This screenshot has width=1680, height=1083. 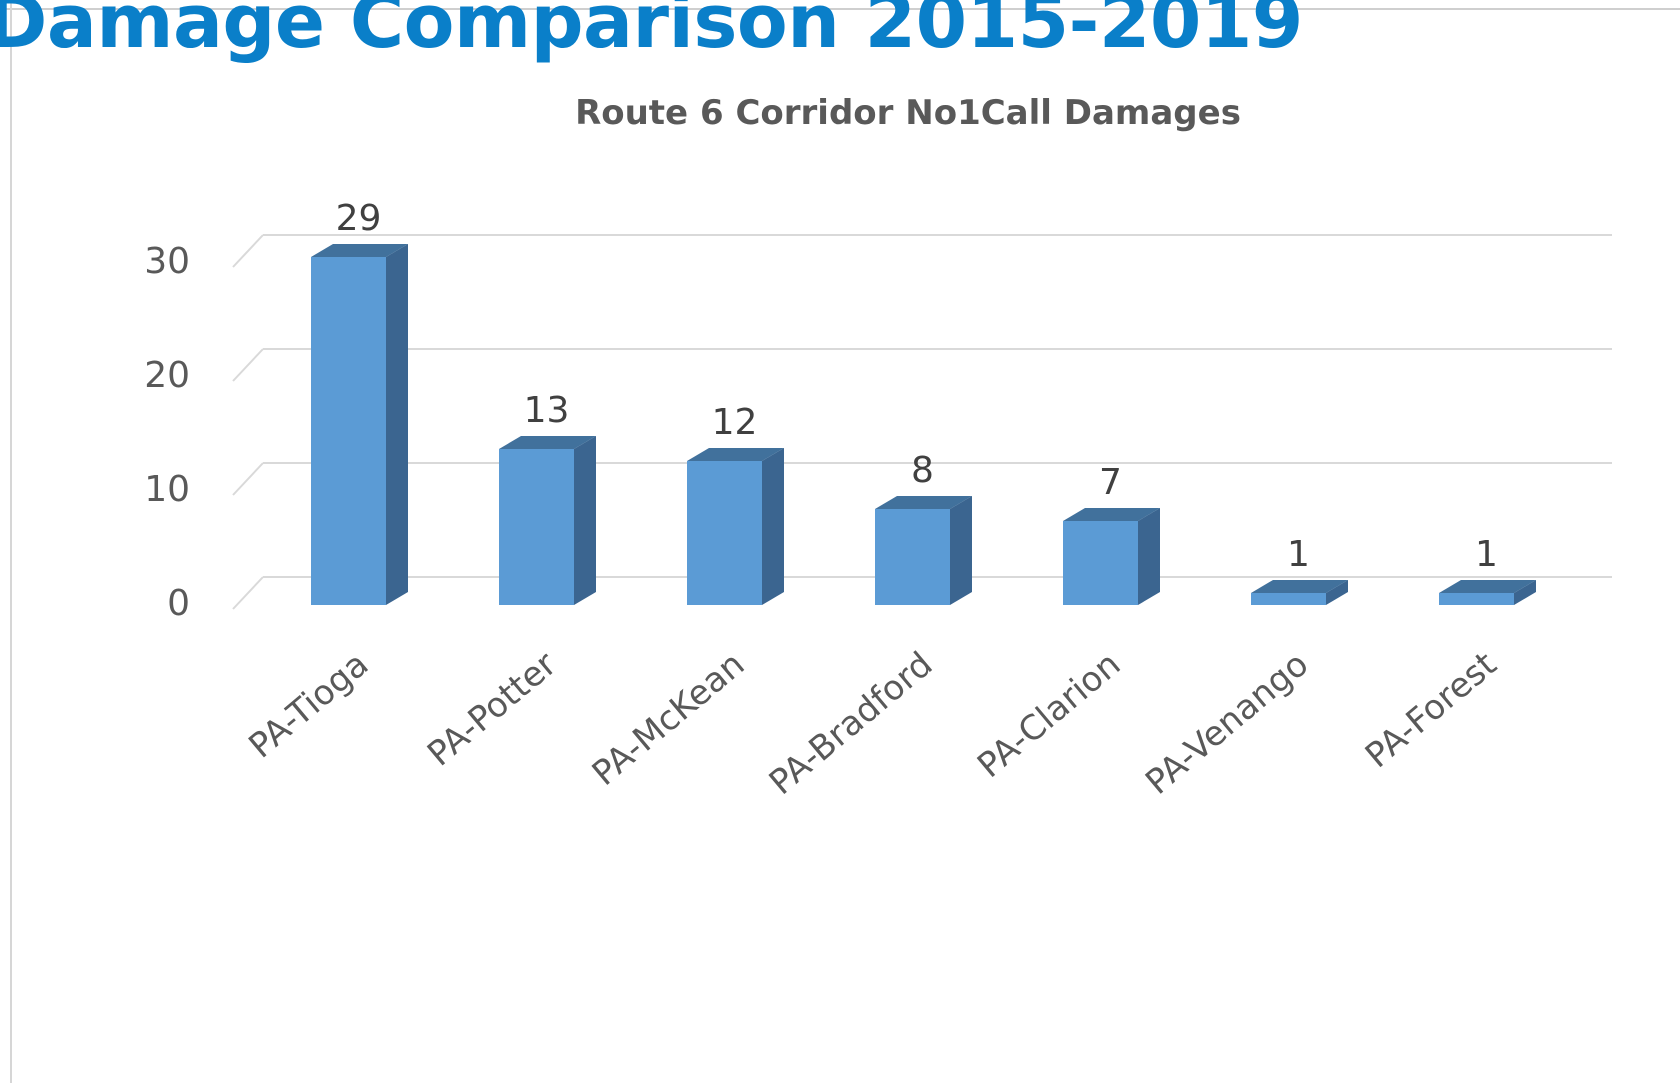 What do you see at coordinates (851, 723) in the screenshot?
I see `x-category-label: PA-Bradford` at bounding box center [851, 723].